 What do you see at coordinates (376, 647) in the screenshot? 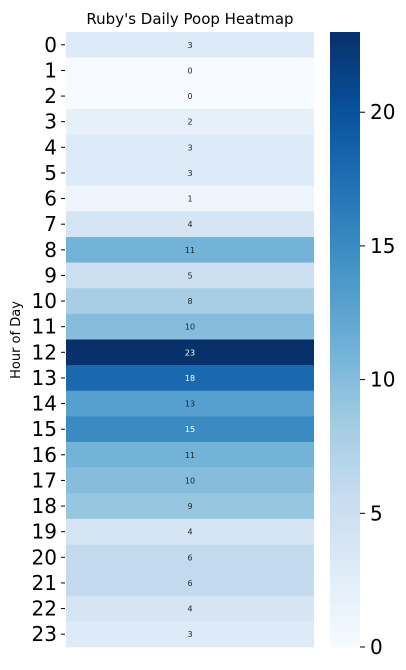
I see `colorbar-tick-label: 0` at bounding box center [376, 647].